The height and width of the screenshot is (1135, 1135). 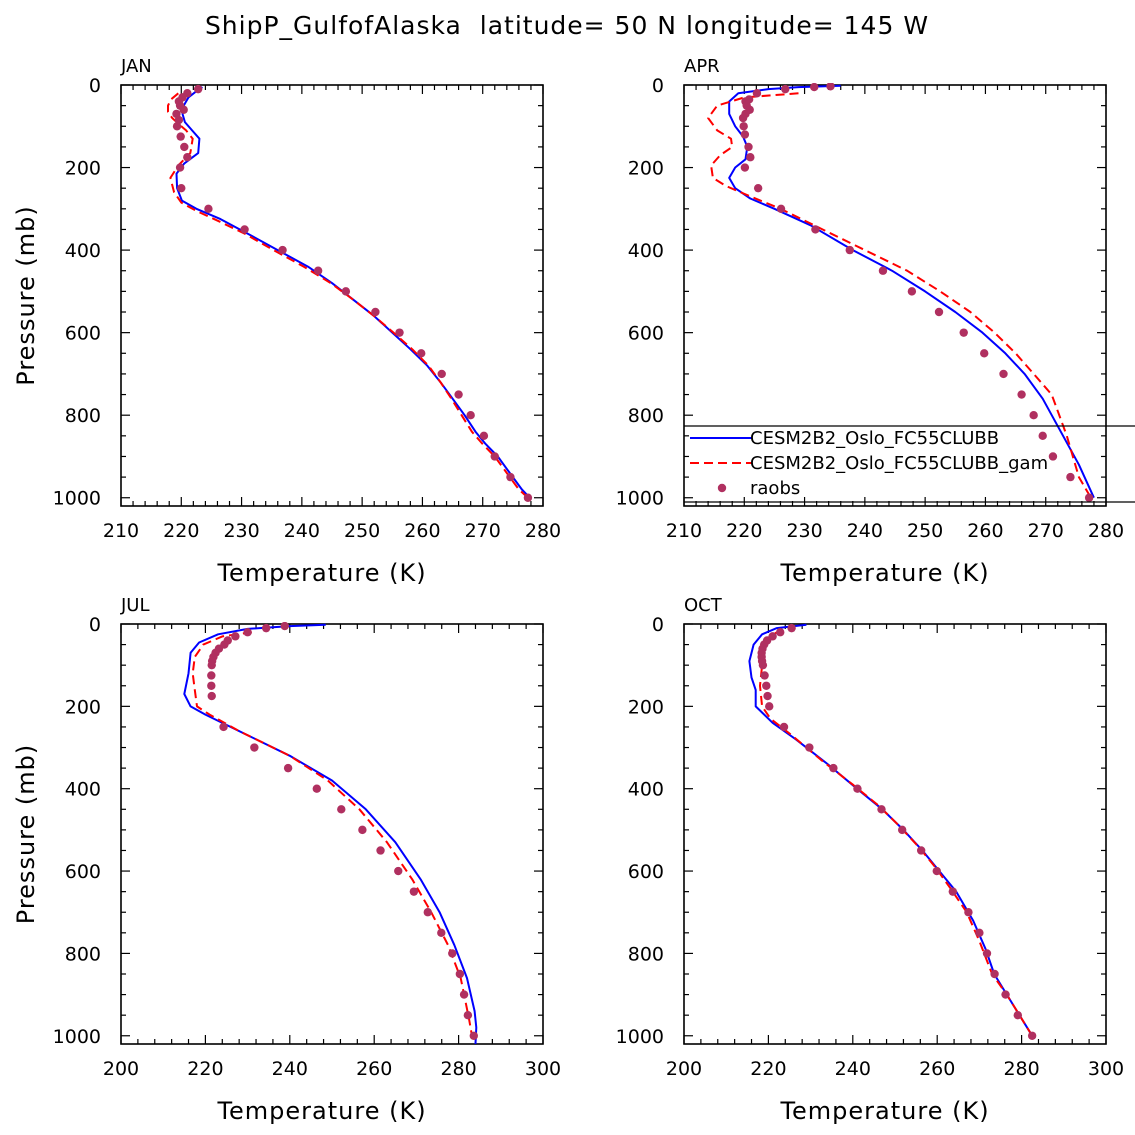 What do you see at coordinates (899, 463) in the screenshot?
I see `legend-label: CESM2B2_Oslo_FC55CLUBB_gam` at bounding box center [899, 463].